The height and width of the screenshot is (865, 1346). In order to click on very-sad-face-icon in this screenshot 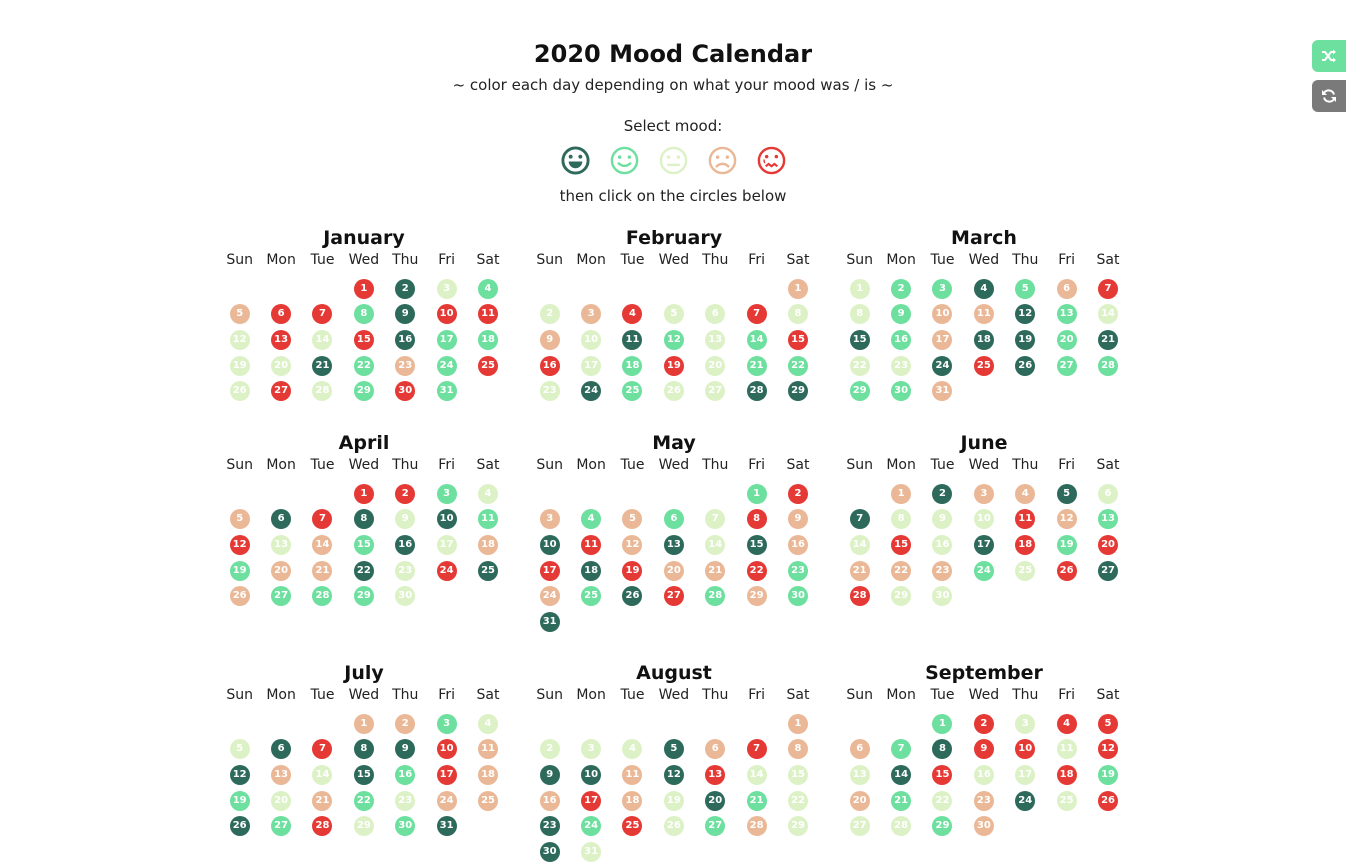, I will do `click(771, 160)`.